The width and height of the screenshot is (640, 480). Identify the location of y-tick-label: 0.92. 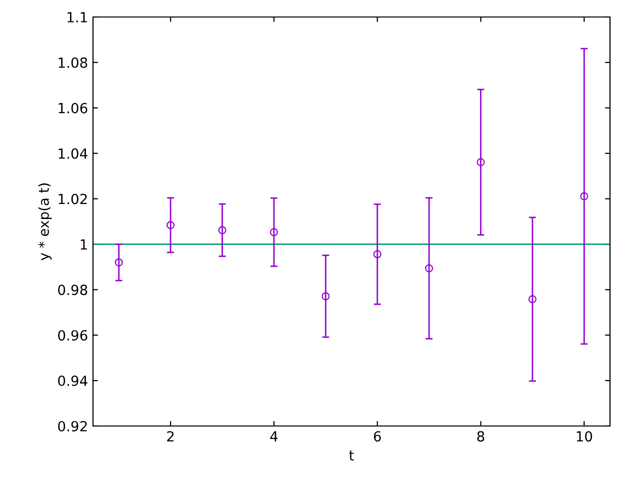
(72, 426).